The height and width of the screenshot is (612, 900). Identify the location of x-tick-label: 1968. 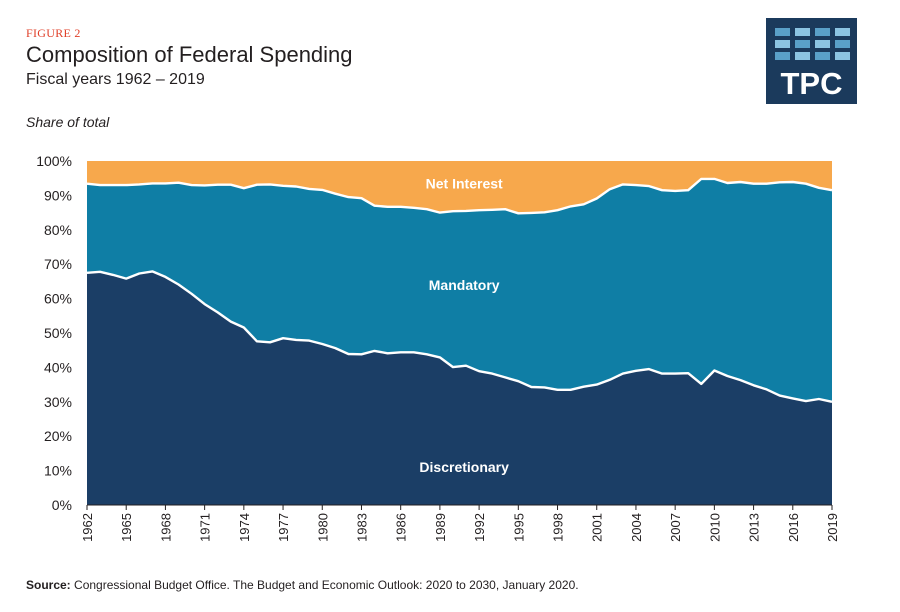
(165, 527).